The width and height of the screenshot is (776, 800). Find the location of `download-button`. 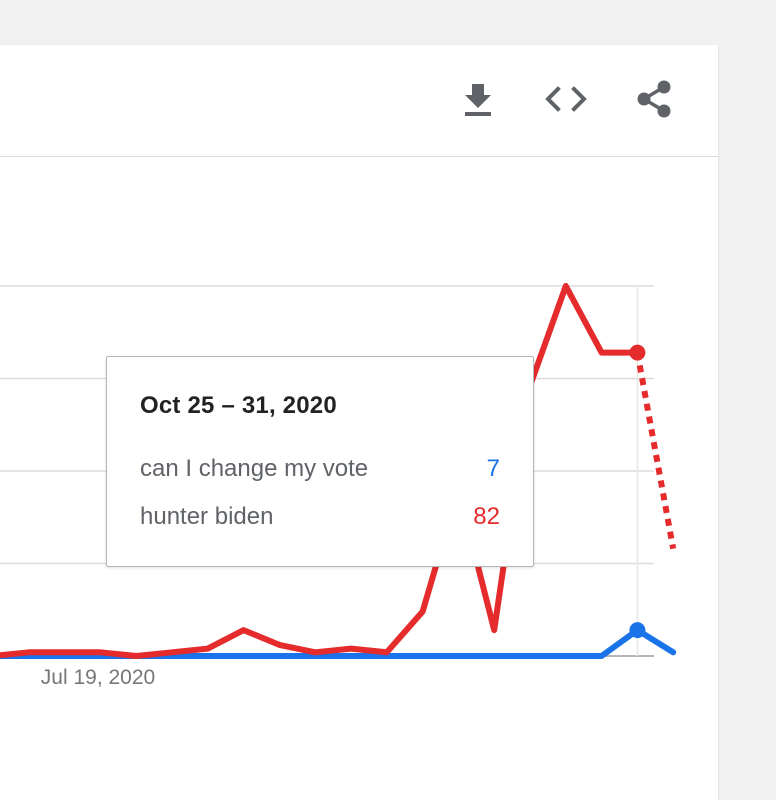

download-button is located at coordinates (478, 99).